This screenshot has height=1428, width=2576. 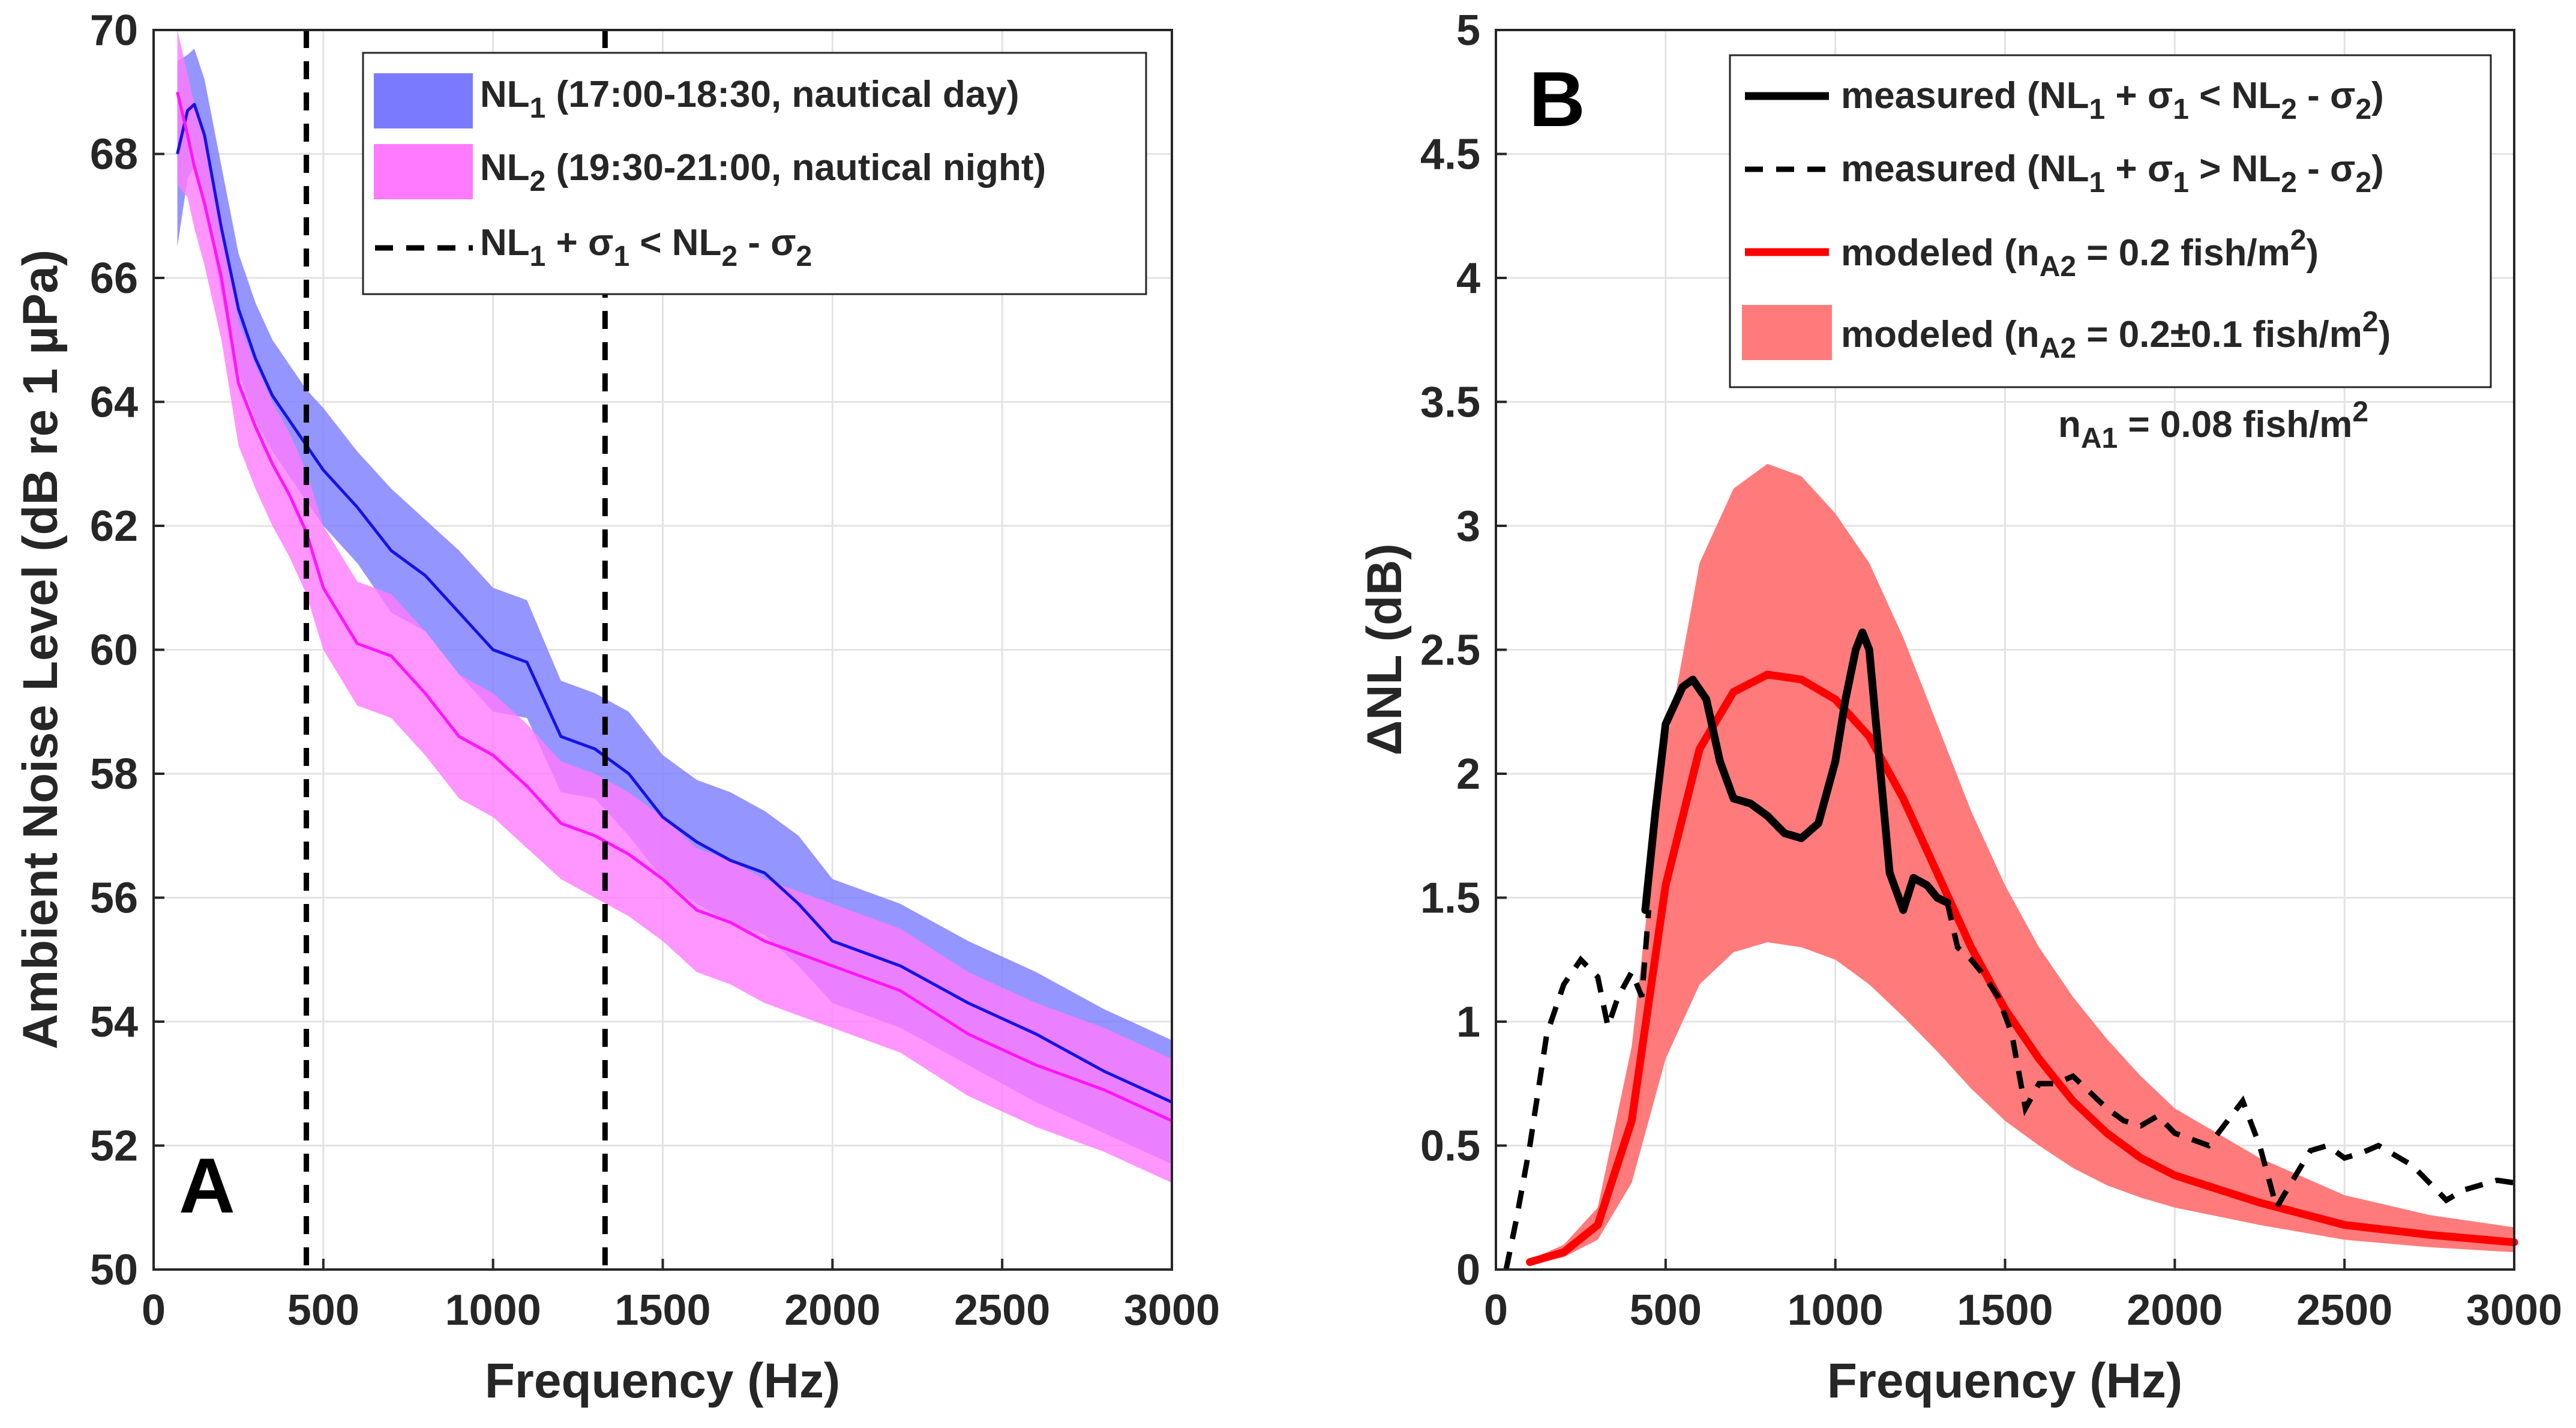 I want to click on b-x-tick-label: 1000, so click(x=1836, y=1310).